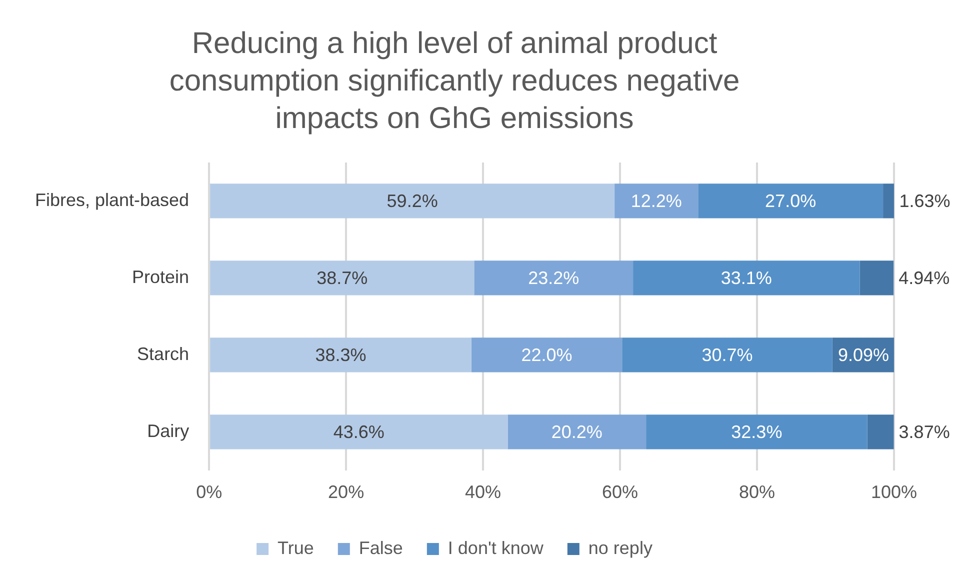 The width and height of the screenshot is (956, 580). Describe the element at coordinates (924, 432) in the screenshot. I see `data-label: 3.87%` at that location.